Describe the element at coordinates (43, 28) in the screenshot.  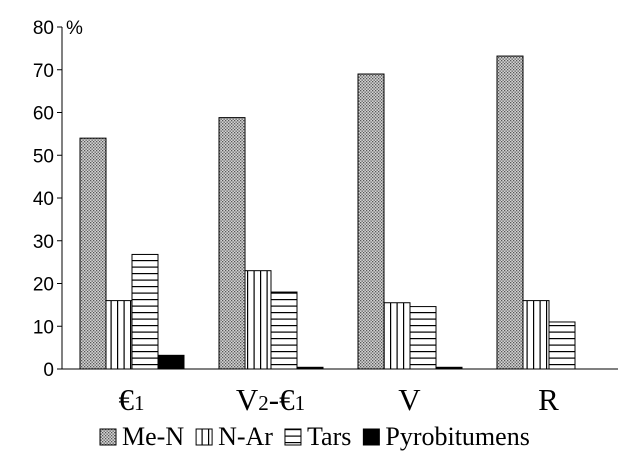
I see `y-tick-label: 80` at that location.